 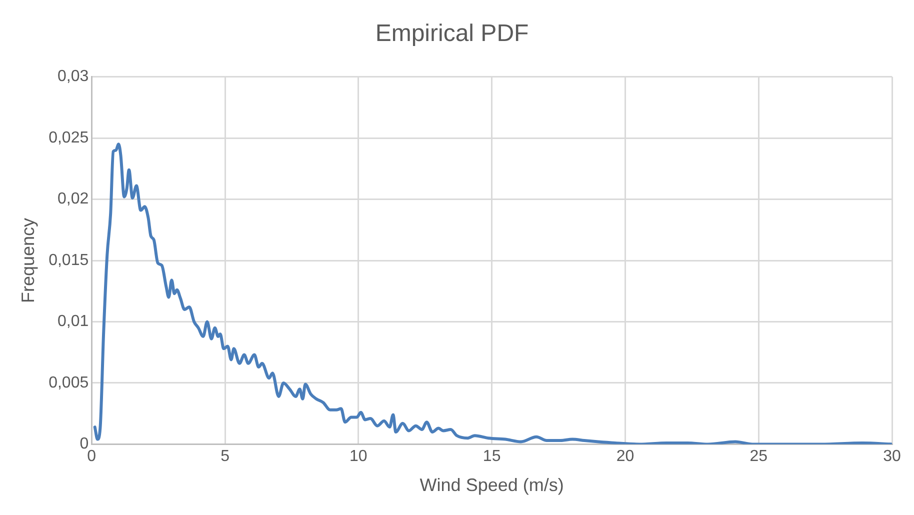 What do you see at coordinates (359, 457) in the screenshot?
I see `x-tick-label: 10` at bounding box center [359, 457].